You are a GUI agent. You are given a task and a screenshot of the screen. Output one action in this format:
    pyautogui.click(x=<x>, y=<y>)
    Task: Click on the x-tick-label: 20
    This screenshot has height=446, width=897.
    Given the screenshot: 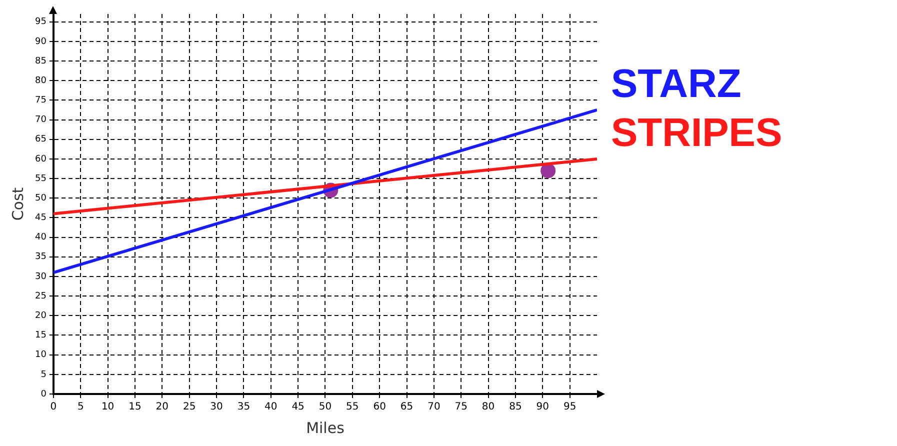 What is the action you would take?
    pyautogui.click(x=162, y=407)
    